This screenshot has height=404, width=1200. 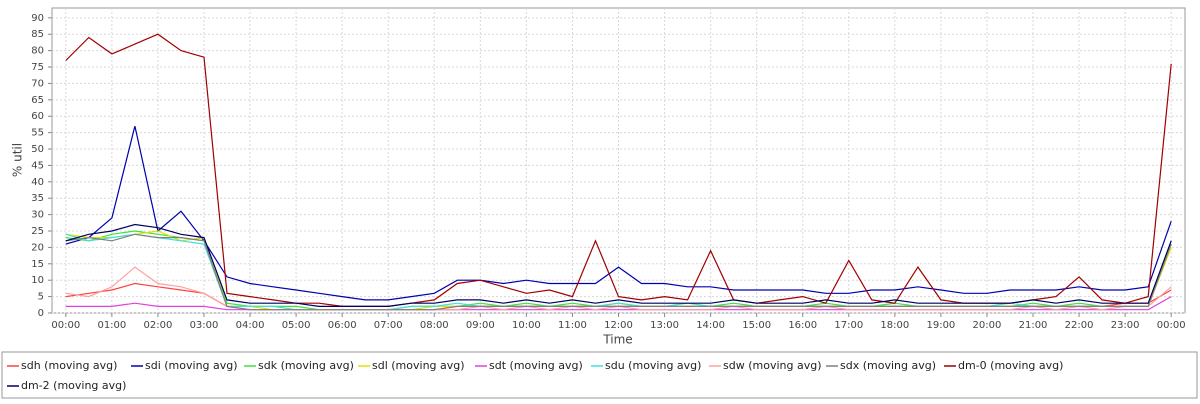 What do you see at coordinates (37, 231) in the screenshot?
I see `y-tick-label: 25` at bounding box center [37, 231].